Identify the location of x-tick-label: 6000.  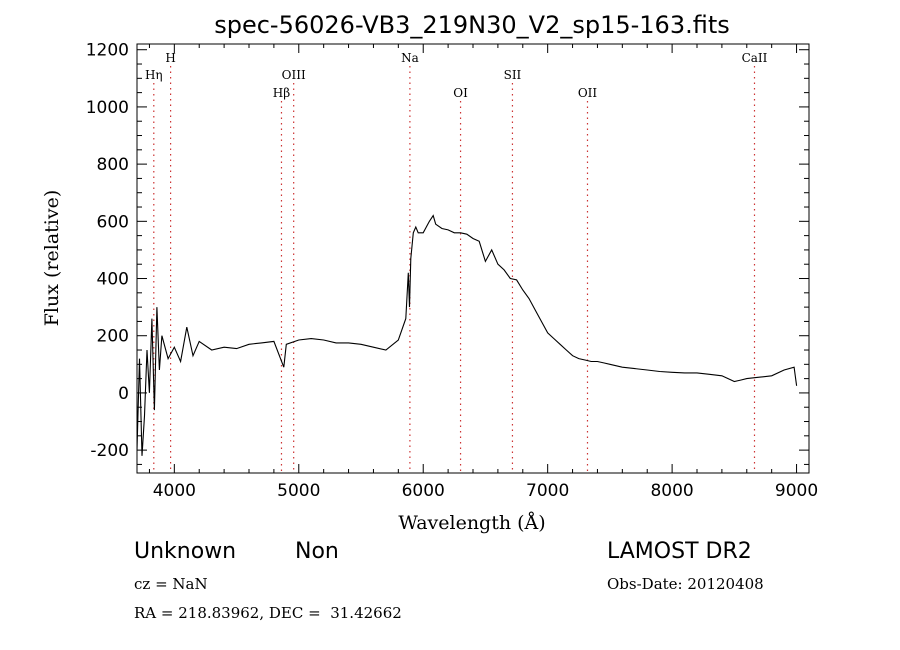
(423, 491).